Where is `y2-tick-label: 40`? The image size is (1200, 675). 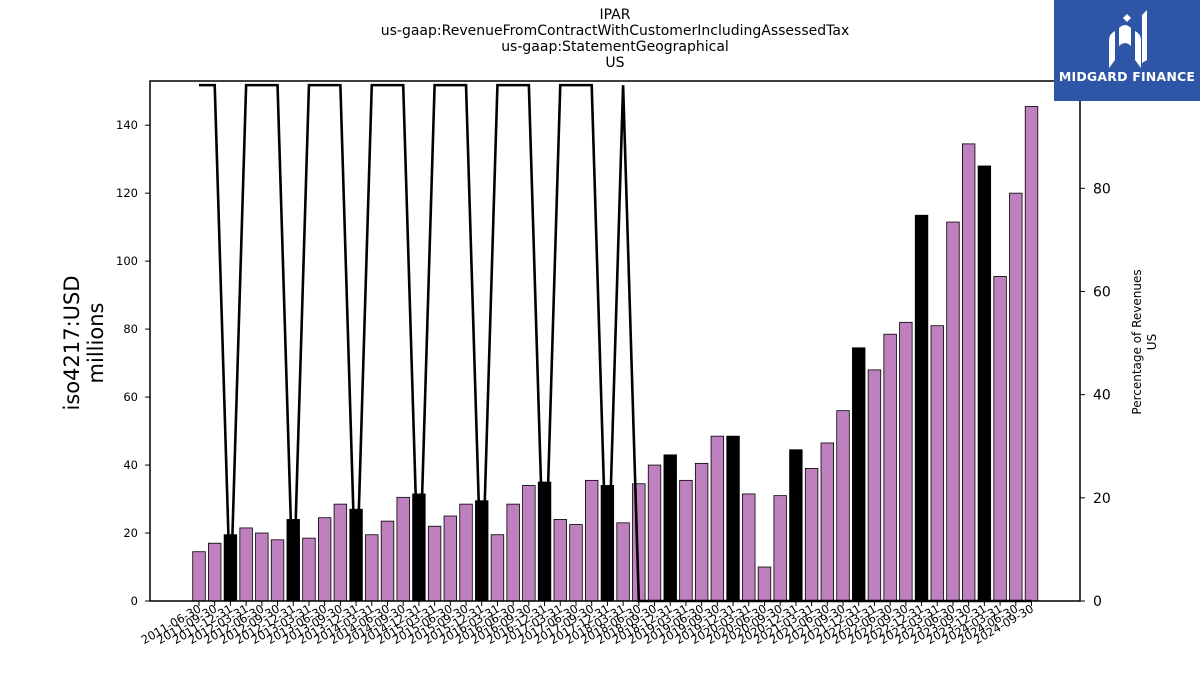
y2-tick-label: 40 is located at coordinates (1102, 396).